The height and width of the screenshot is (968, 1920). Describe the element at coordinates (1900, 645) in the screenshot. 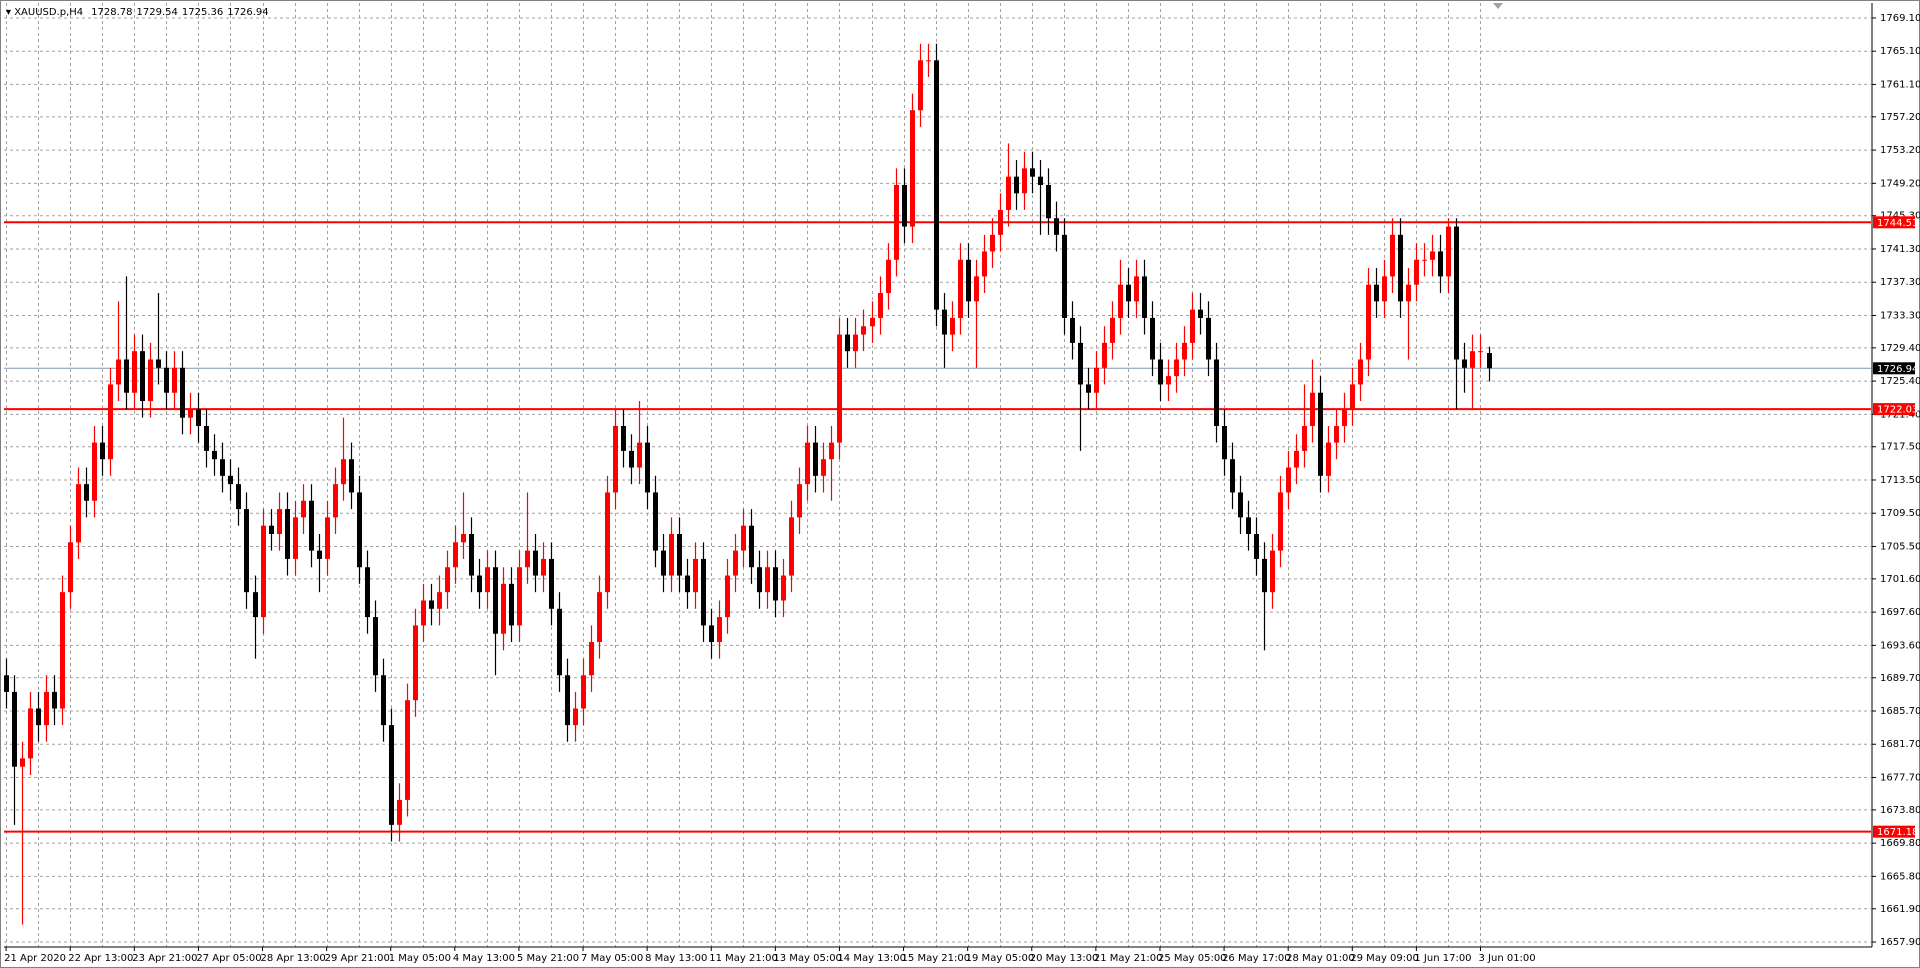

I see `y-tick-label: 1693.60` at that location.